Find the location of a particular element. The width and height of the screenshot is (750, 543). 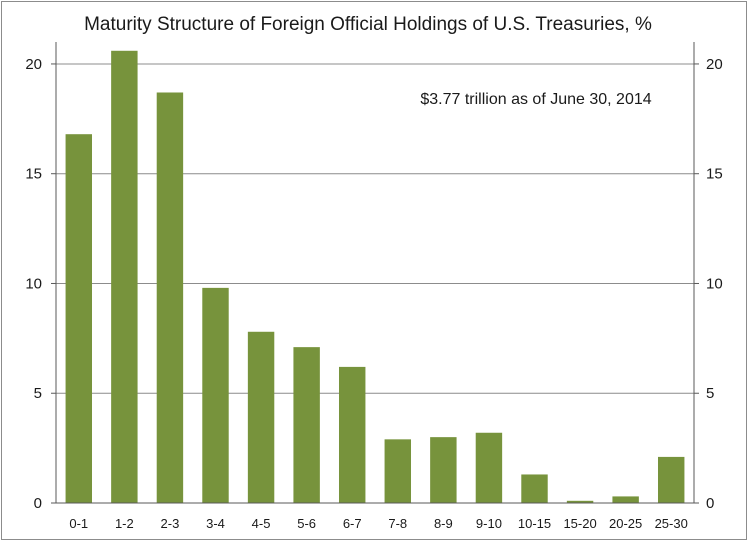

x-tick-label: 10-15 is located at coordinates (534, 523).